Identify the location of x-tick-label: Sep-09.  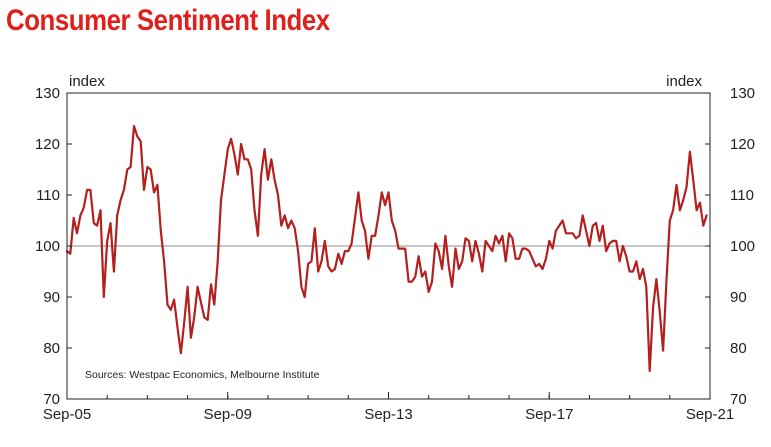
(228, 414).